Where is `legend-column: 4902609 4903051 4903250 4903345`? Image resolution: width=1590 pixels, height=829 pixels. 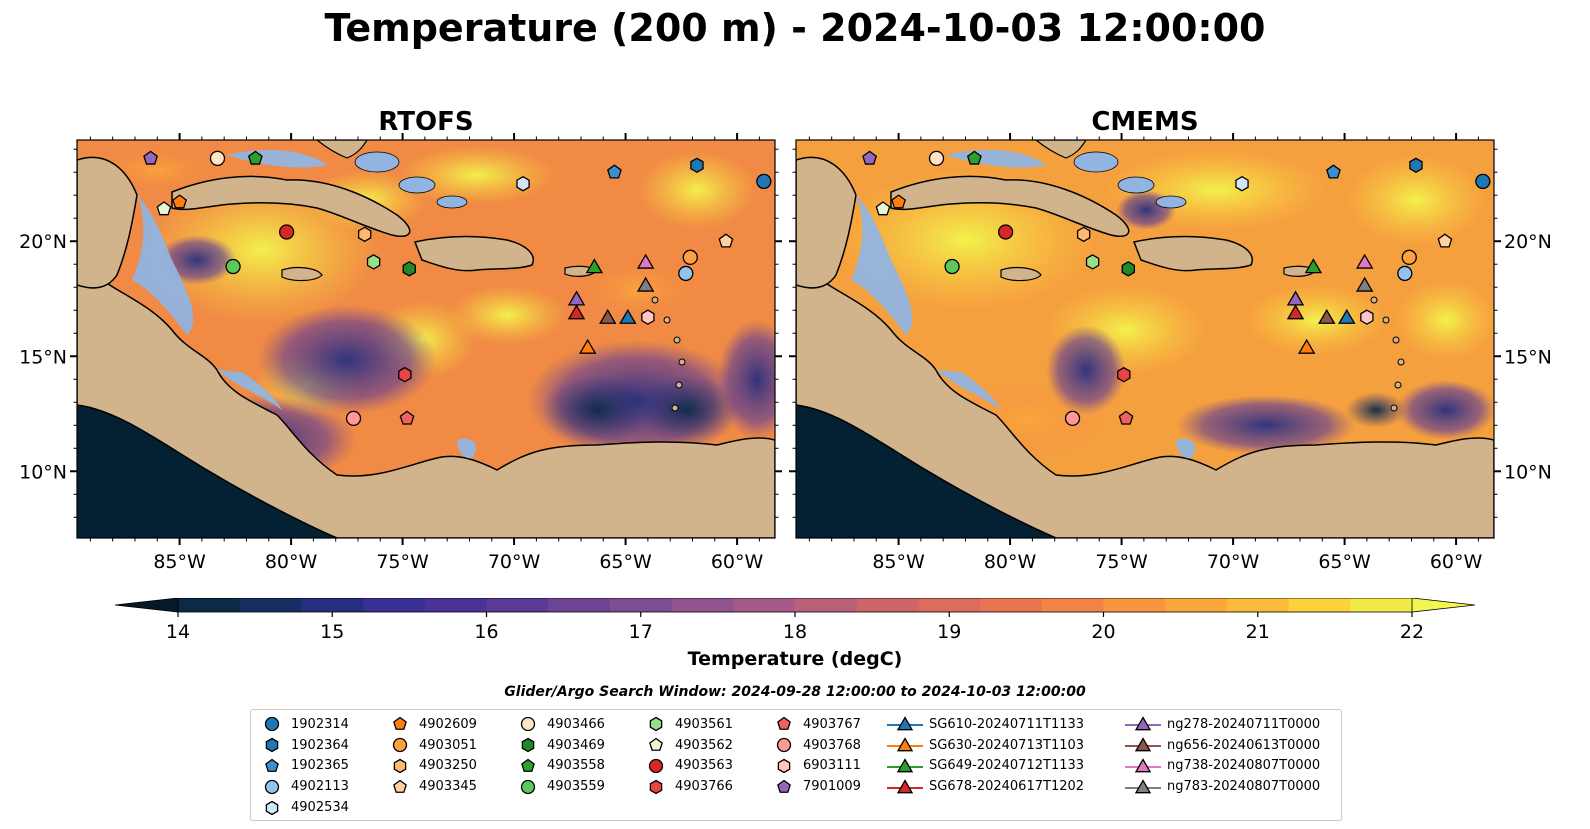
legend-column: 4902609 4903051 4903250 4903345 is located at coordinates (431, 755).